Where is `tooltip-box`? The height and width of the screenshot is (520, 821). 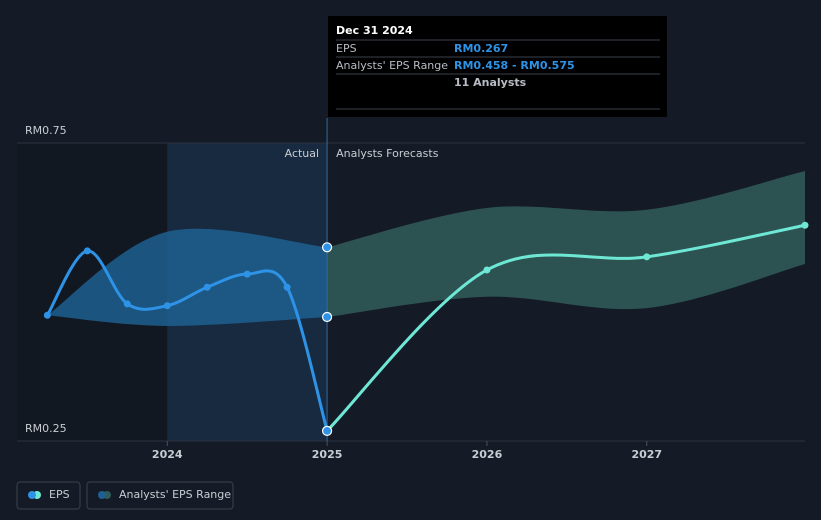 tooltip-box is located at coordinates (497, 66).